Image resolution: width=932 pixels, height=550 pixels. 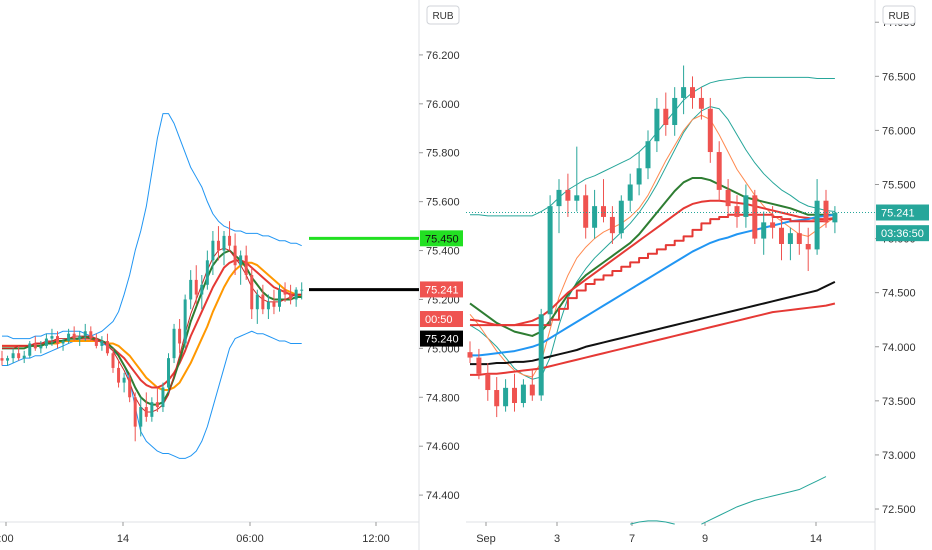 What do you see at coordinates (899, 402) in the screenshot?
I see `y-tick-label: 73.500` at bounding box center [899, 402].